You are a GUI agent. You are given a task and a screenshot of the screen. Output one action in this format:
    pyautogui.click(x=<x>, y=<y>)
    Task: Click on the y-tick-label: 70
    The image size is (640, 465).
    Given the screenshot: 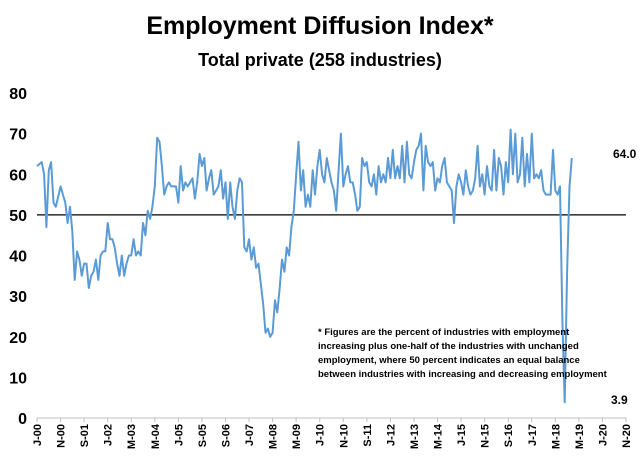 What is the action you would take?
    pyautogui.click(x=18, y=135)
    